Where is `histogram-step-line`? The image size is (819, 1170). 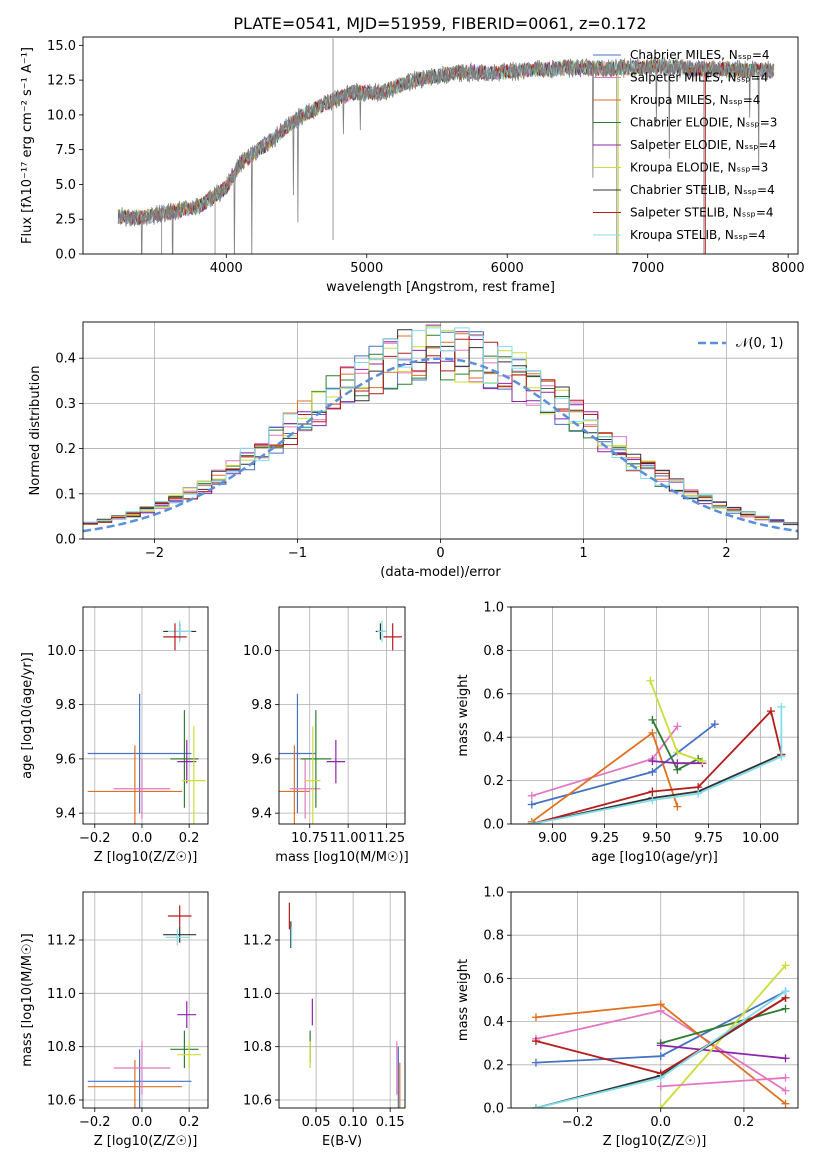 histogram-step-line is located at coordinates (440, 425).